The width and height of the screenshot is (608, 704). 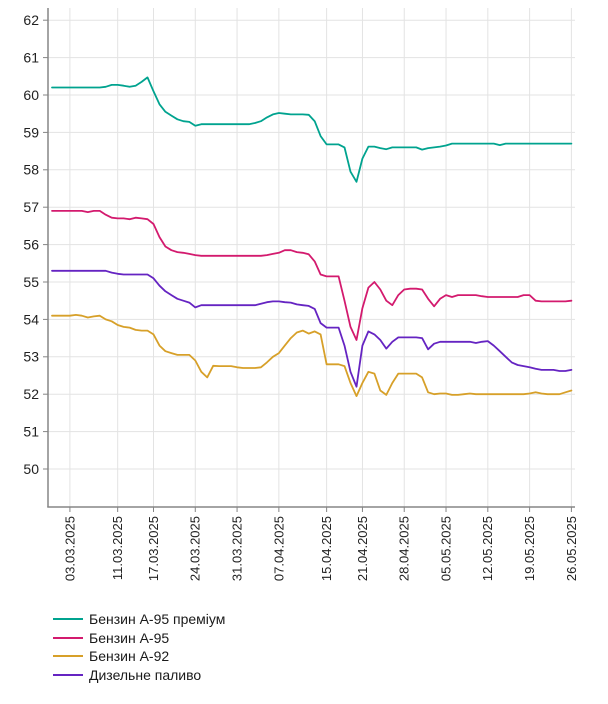 I want to click on y-tick-label: 59, so click(x=31, y=132).